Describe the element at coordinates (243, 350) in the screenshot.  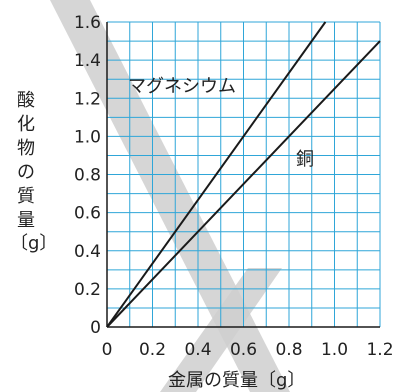
I see `x-tick-label: 0.6` at that location.